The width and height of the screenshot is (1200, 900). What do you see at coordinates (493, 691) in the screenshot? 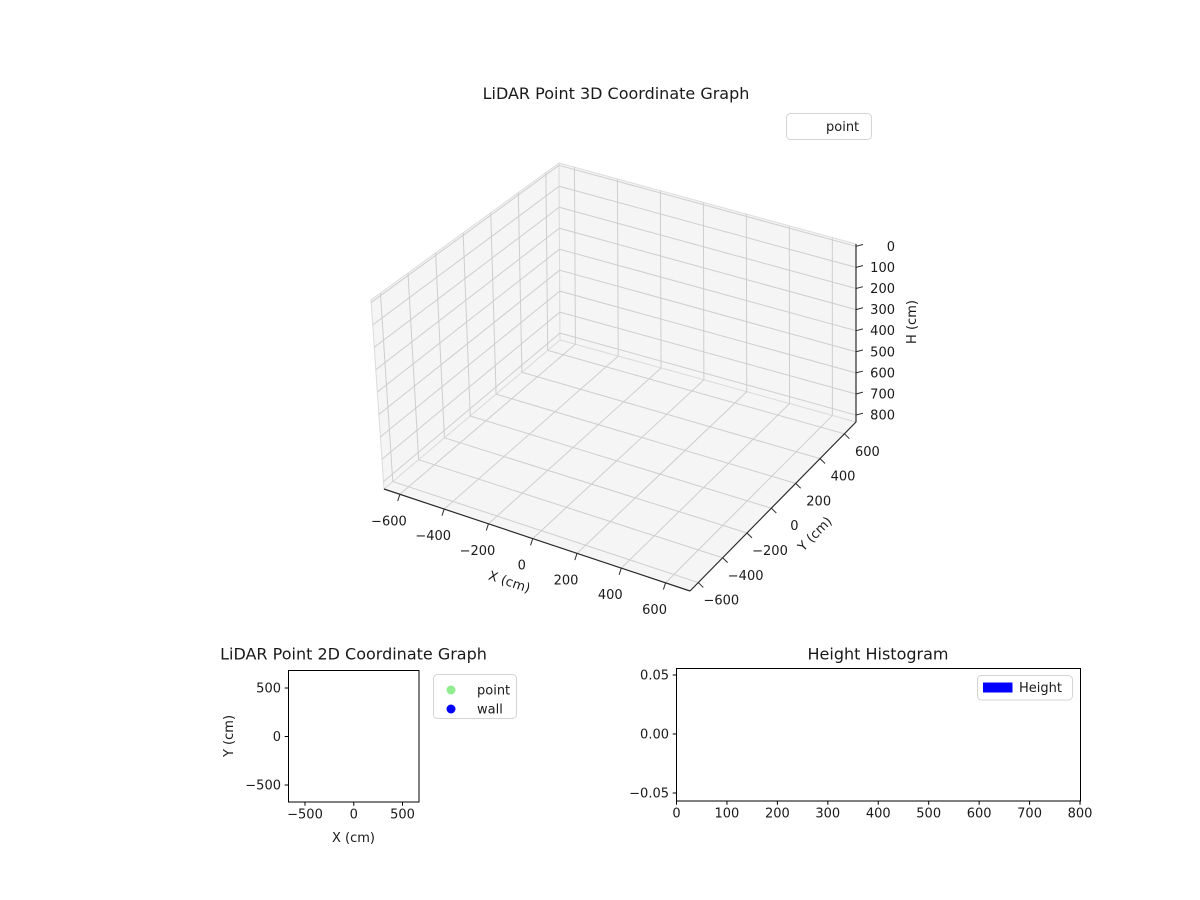
I see `plot2d-legend-label-point: point` at bounding box center [493, 691].